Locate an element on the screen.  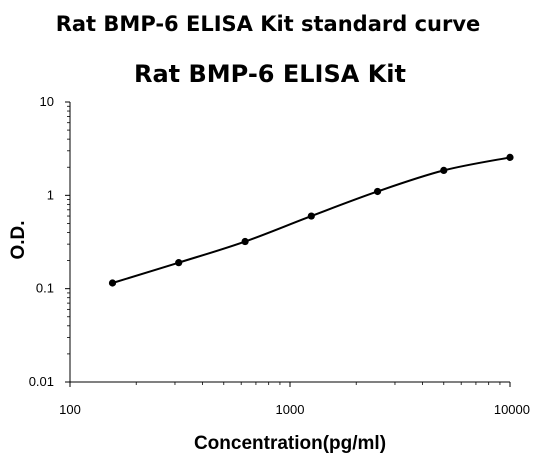
y-tick-label: 1 is located at coordinates (50, 194).